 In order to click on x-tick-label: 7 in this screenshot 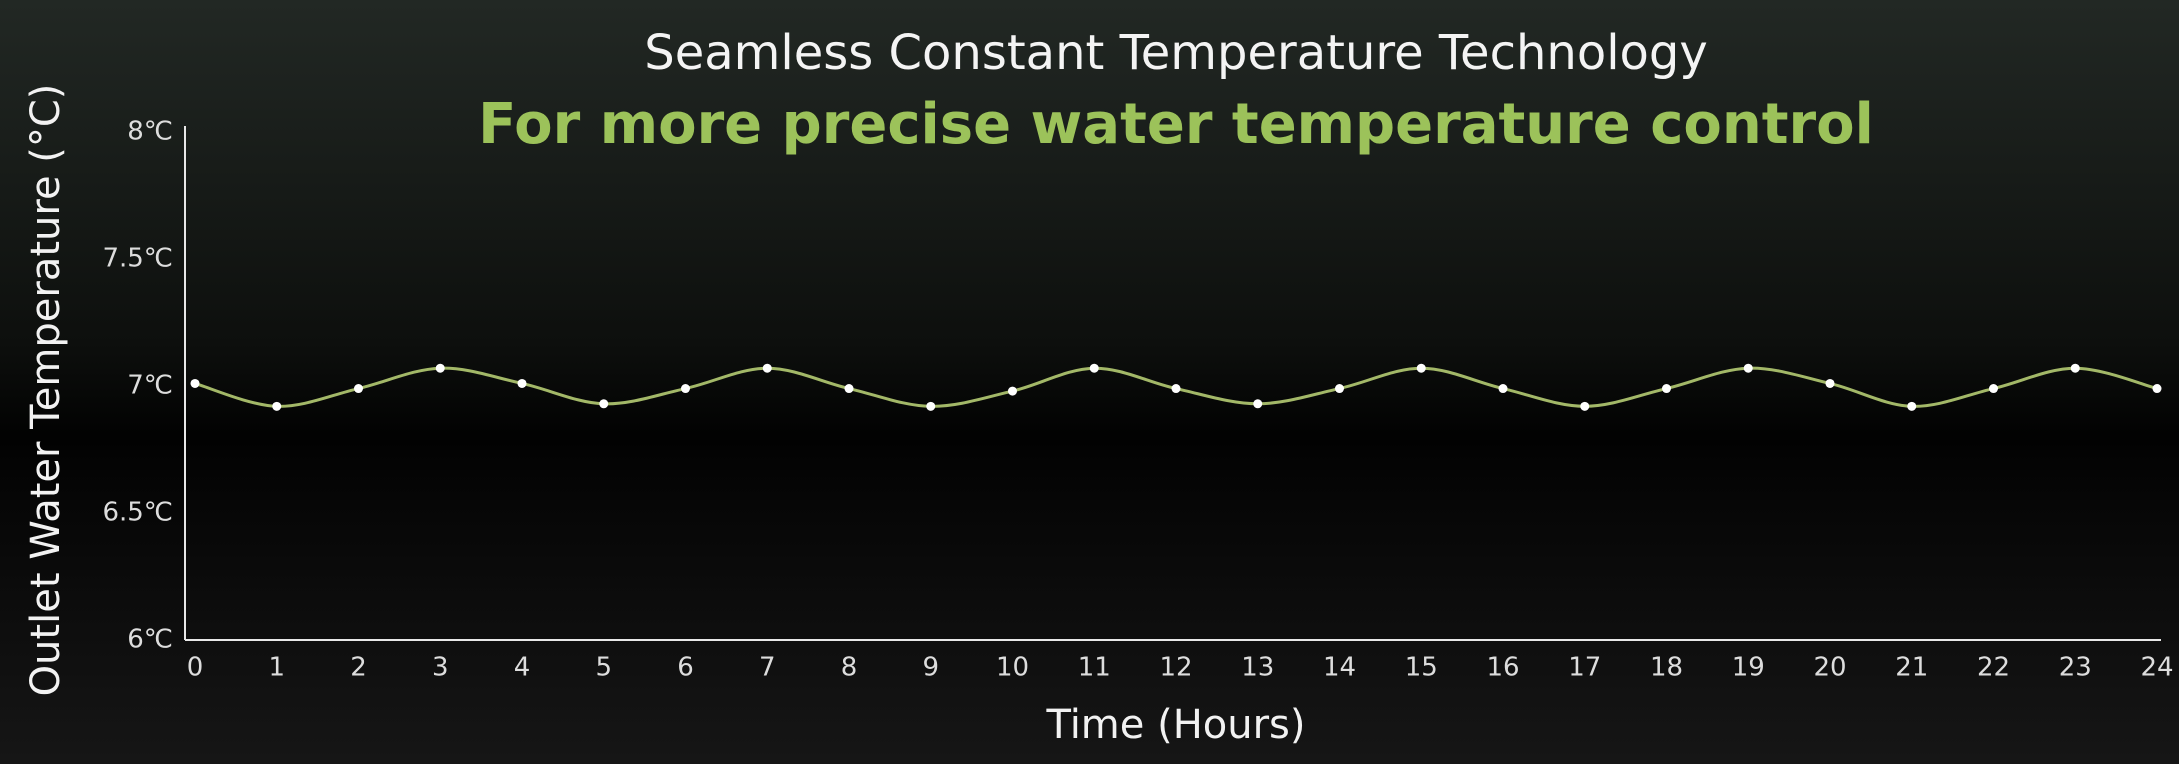, I will do `click(767, 668)`.